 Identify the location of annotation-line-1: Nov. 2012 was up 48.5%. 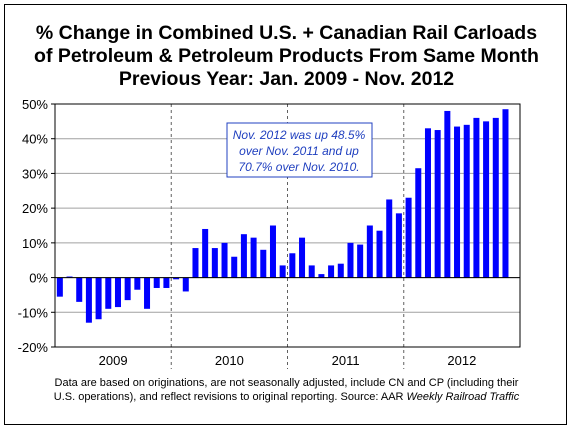
(299, 135).